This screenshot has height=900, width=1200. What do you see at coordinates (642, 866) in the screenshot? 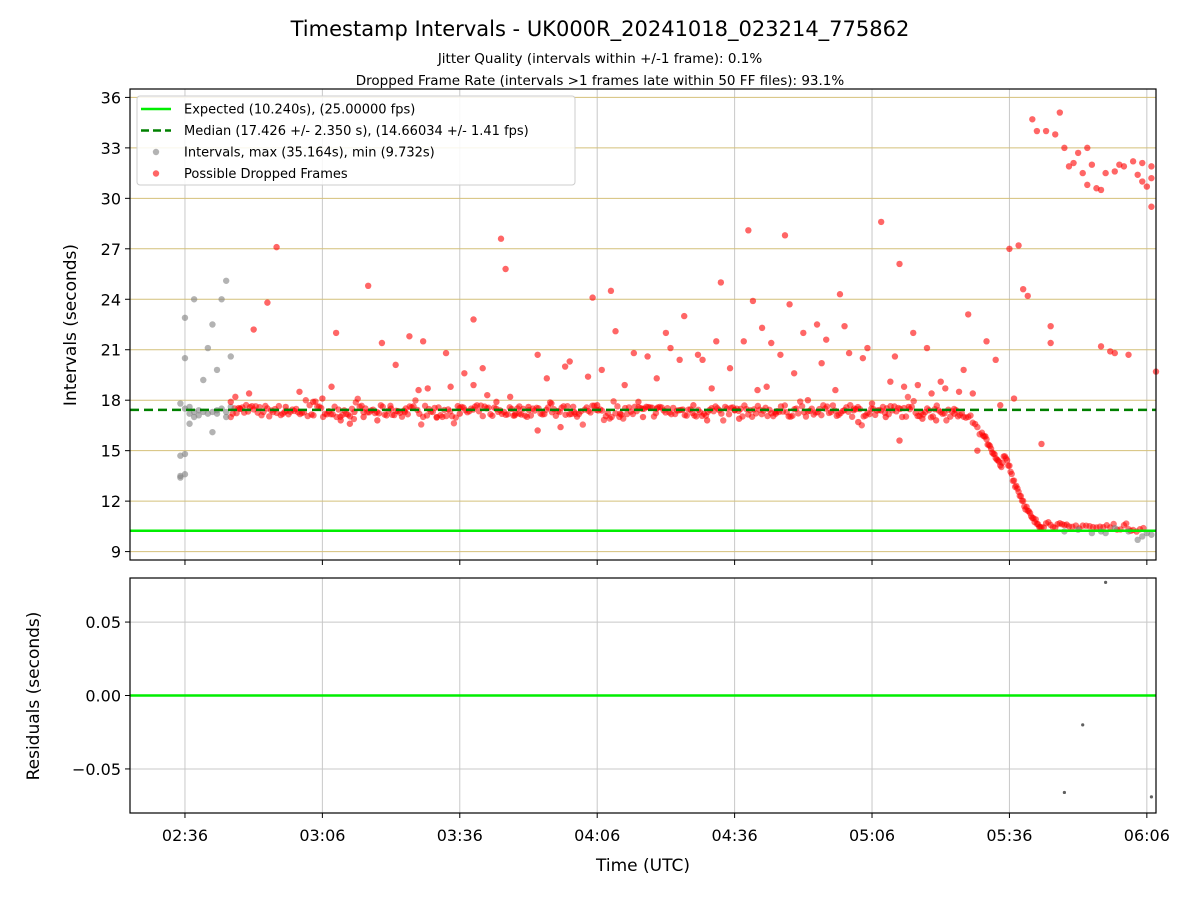
I see `x-axis-label: Time (UTC)` at bounding box center [642, 866].